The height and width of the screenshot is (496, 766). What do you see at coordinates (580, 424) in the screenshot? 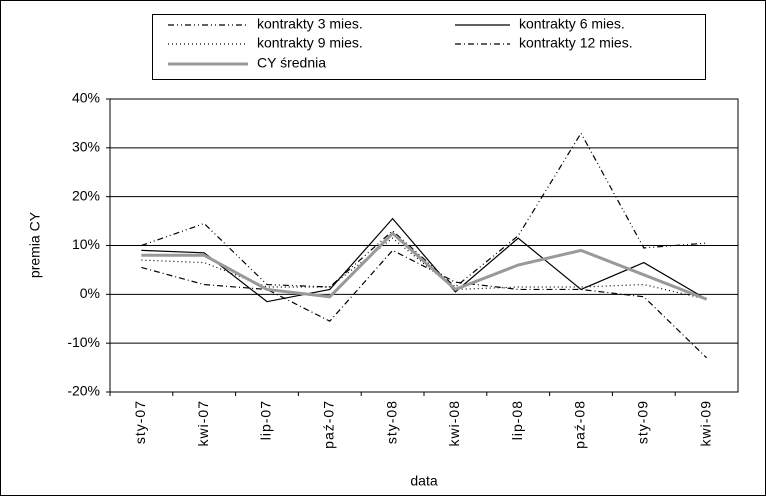
I see `x-tick-label: paź-08` at bounding box center [580, 424].